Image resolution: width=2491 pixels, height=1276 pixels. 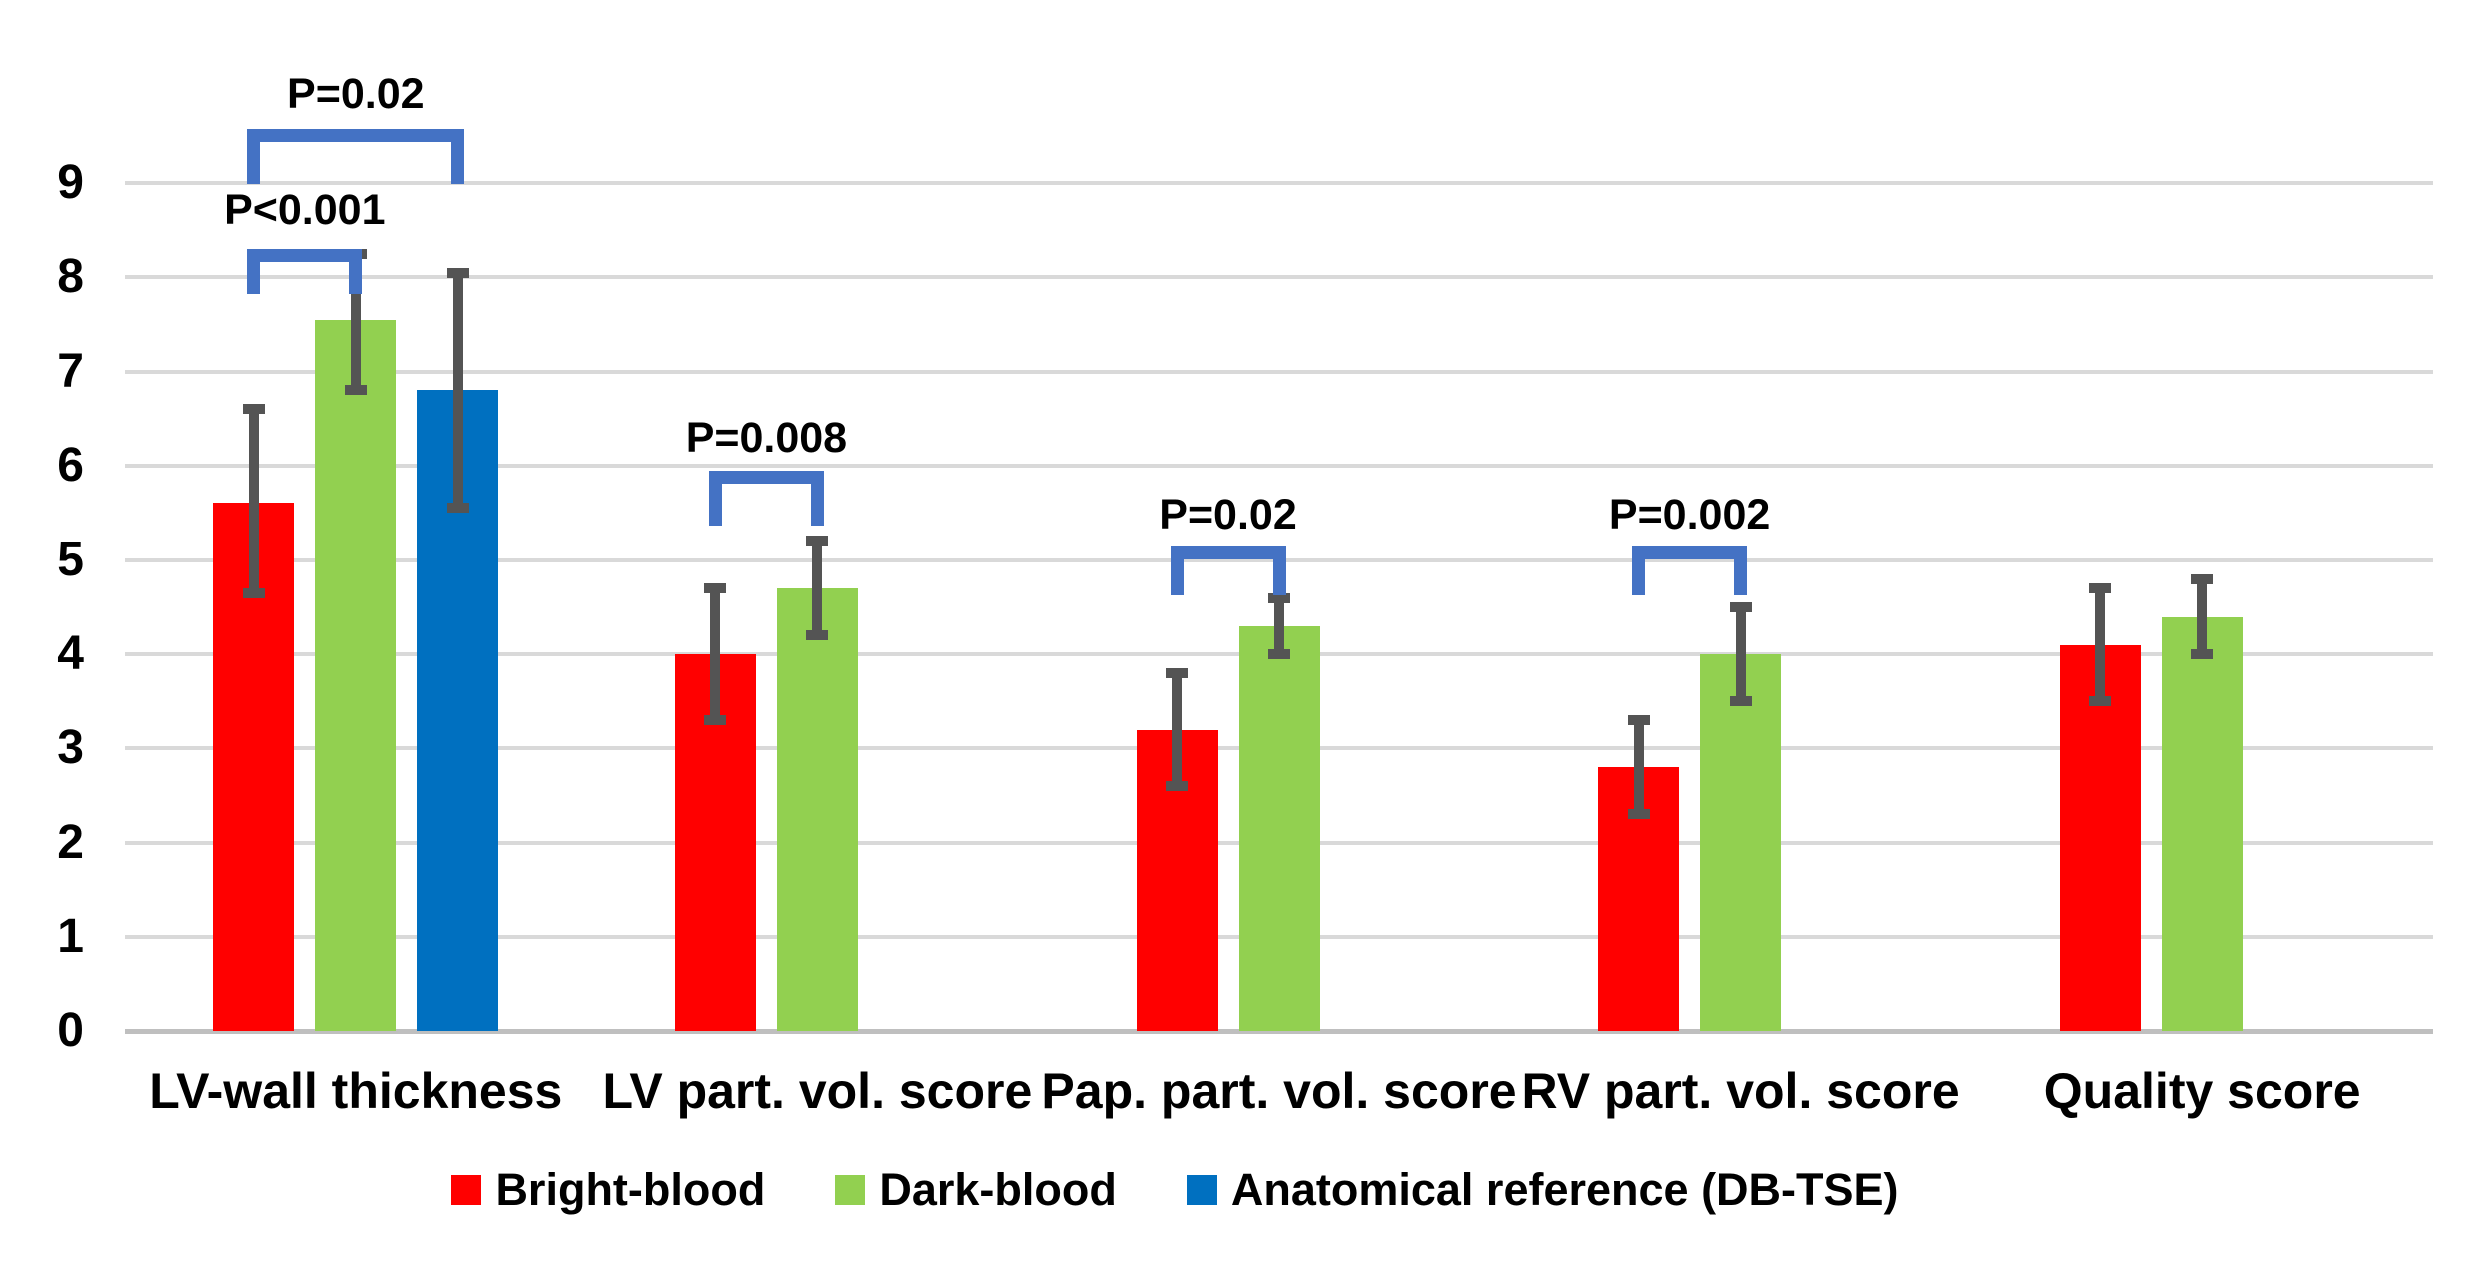 I want to click on y-axis-tick-label-9: 9, so click(x=70, y=183).